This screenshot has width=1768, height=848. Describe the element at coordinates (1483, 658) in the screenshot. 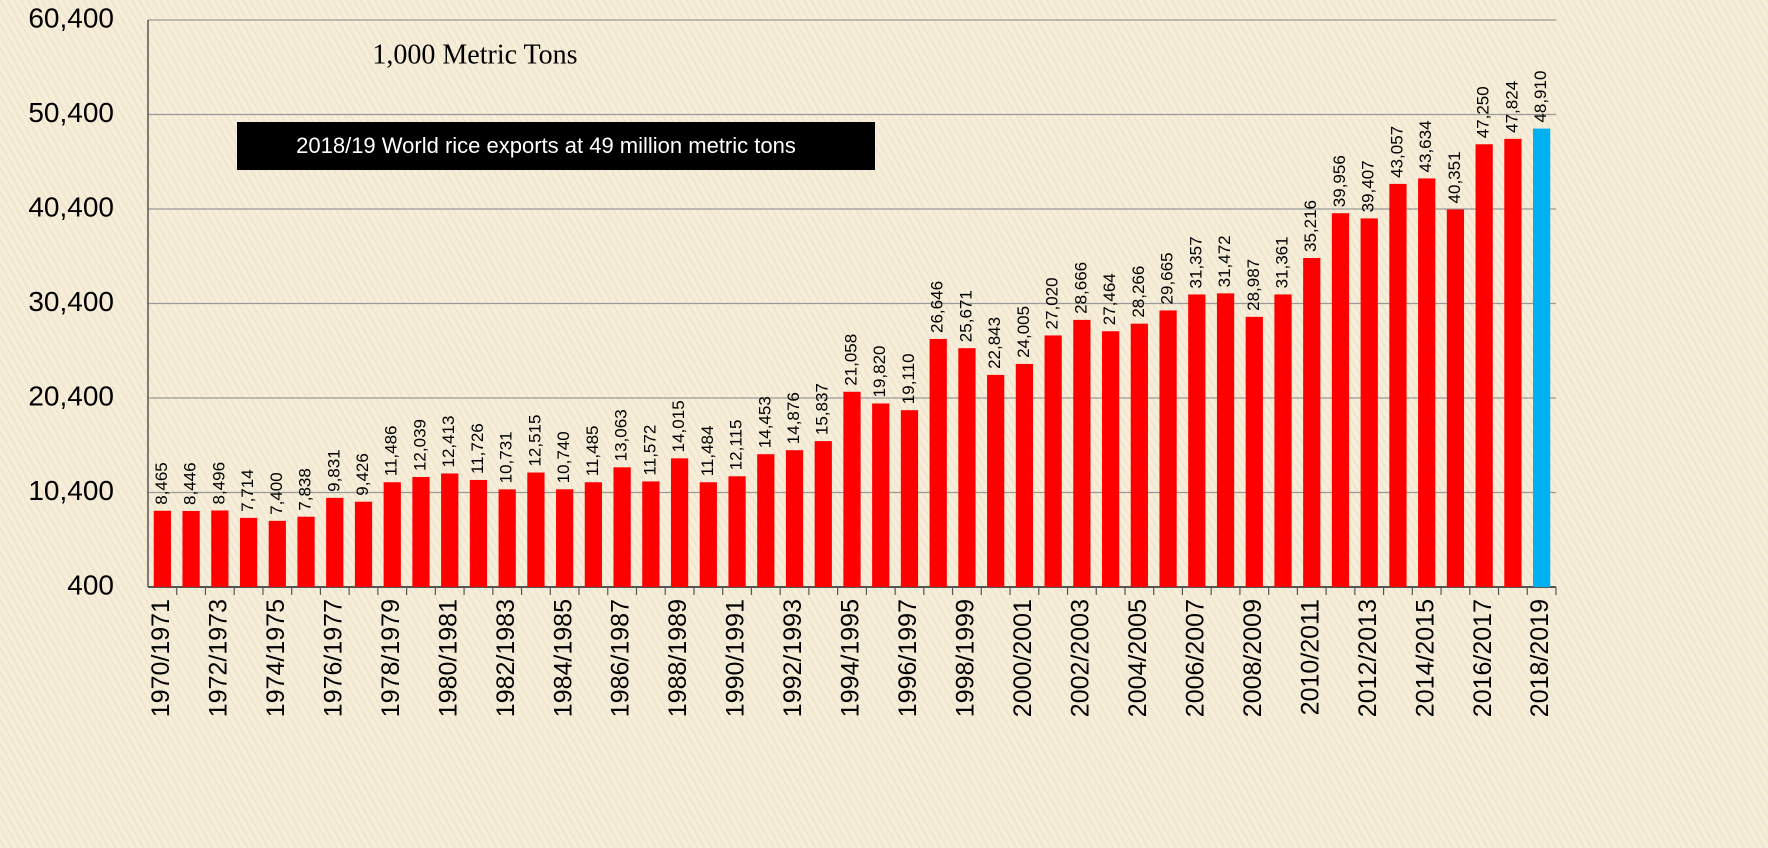

I see `x-tick-label: 2016/2017` at that location.